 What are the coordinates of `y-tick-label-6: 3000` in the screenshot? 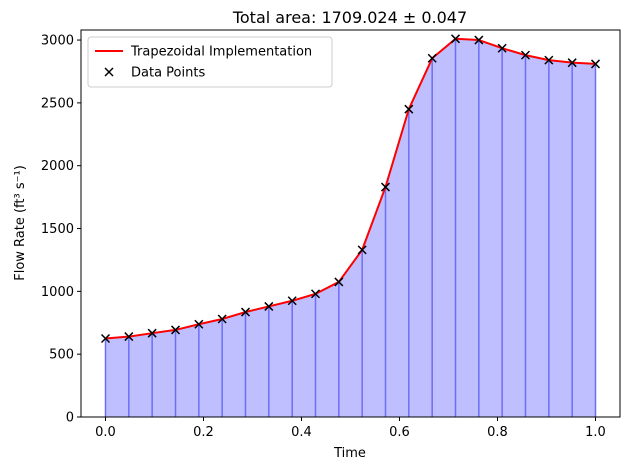 It's located at (57, 41).